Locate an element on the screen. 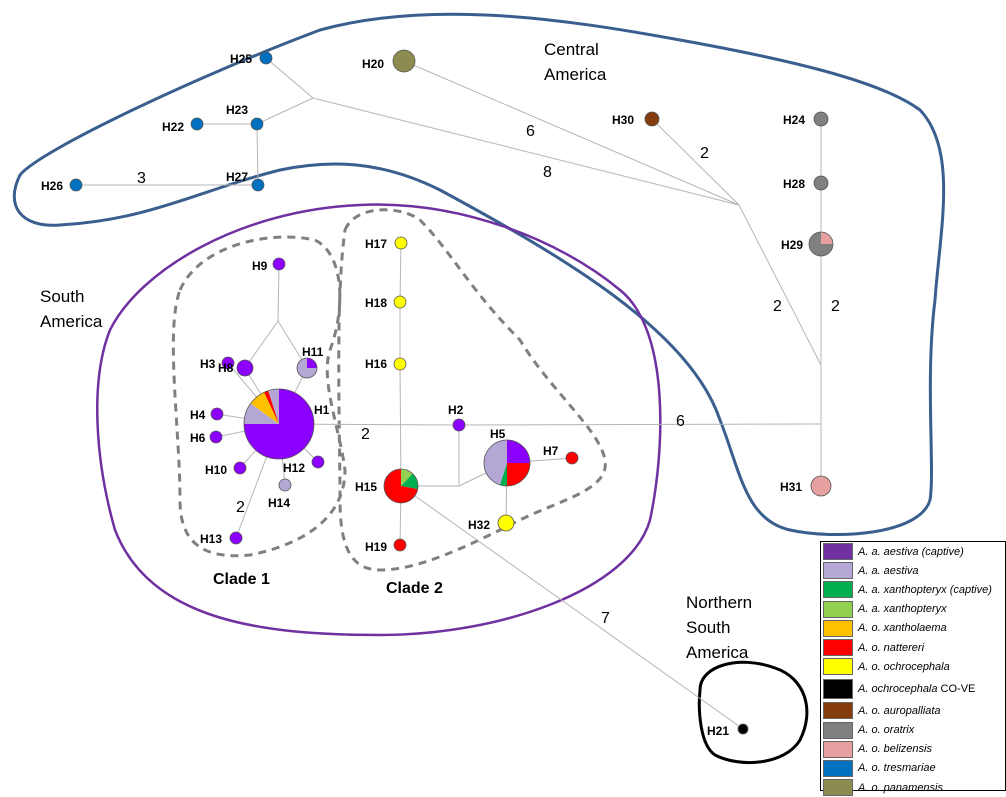 The height and width of the screenshot is (797, 1006). legend-item: A. o. tresmariae is located at coordinates (913, 768).